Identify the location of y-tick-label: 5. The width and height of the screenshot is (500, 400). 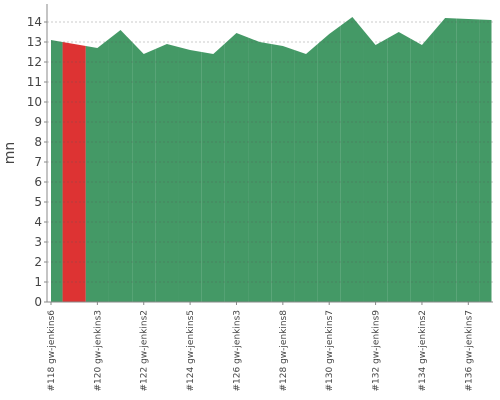
(38, 202).